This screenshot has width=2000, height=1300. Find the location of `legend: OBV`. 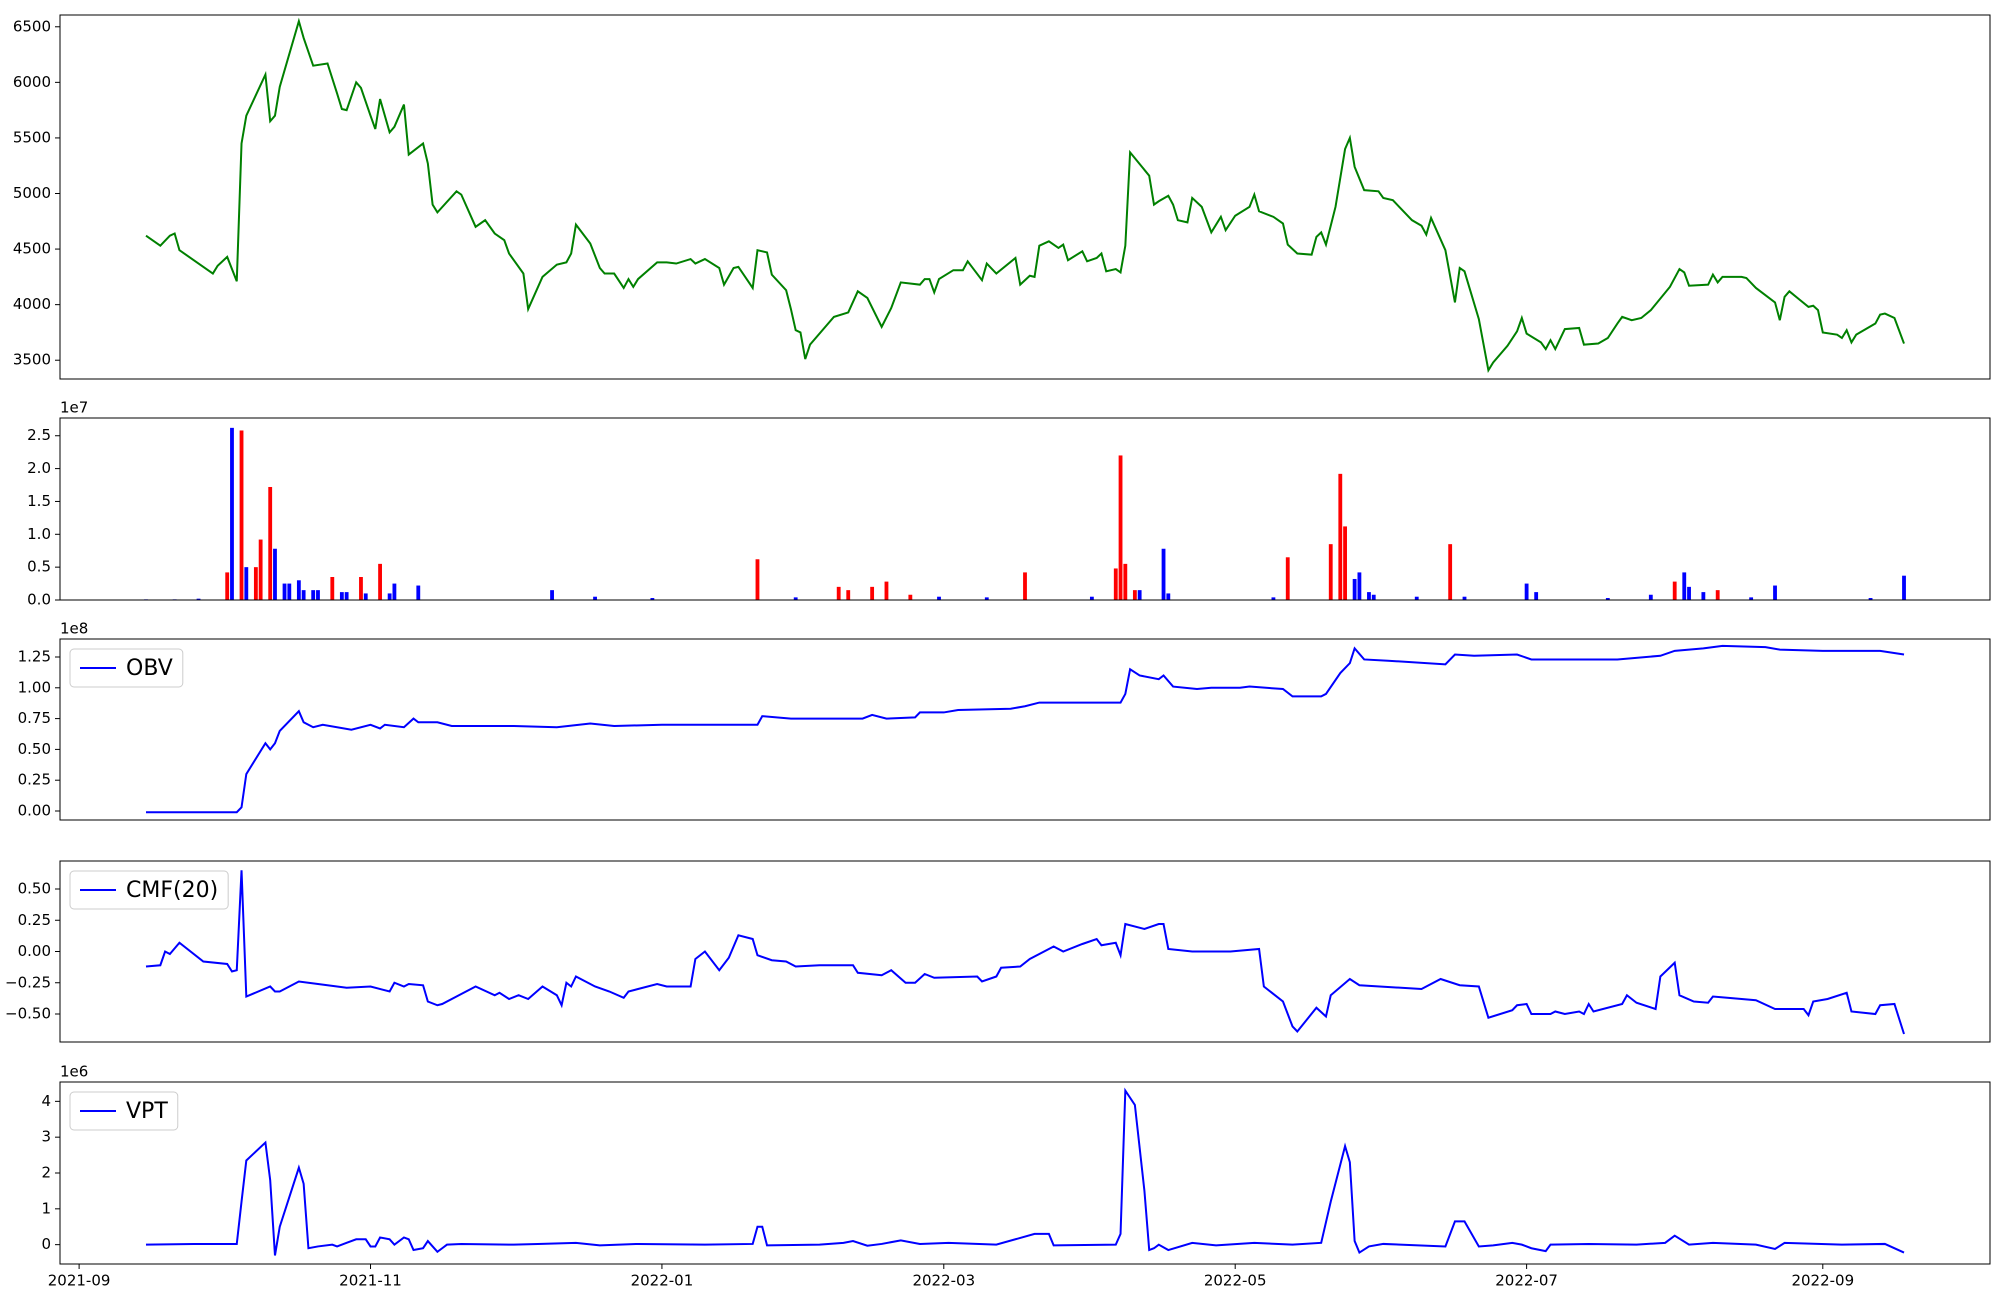

legend: OBV is located at coordinates (126, 668).